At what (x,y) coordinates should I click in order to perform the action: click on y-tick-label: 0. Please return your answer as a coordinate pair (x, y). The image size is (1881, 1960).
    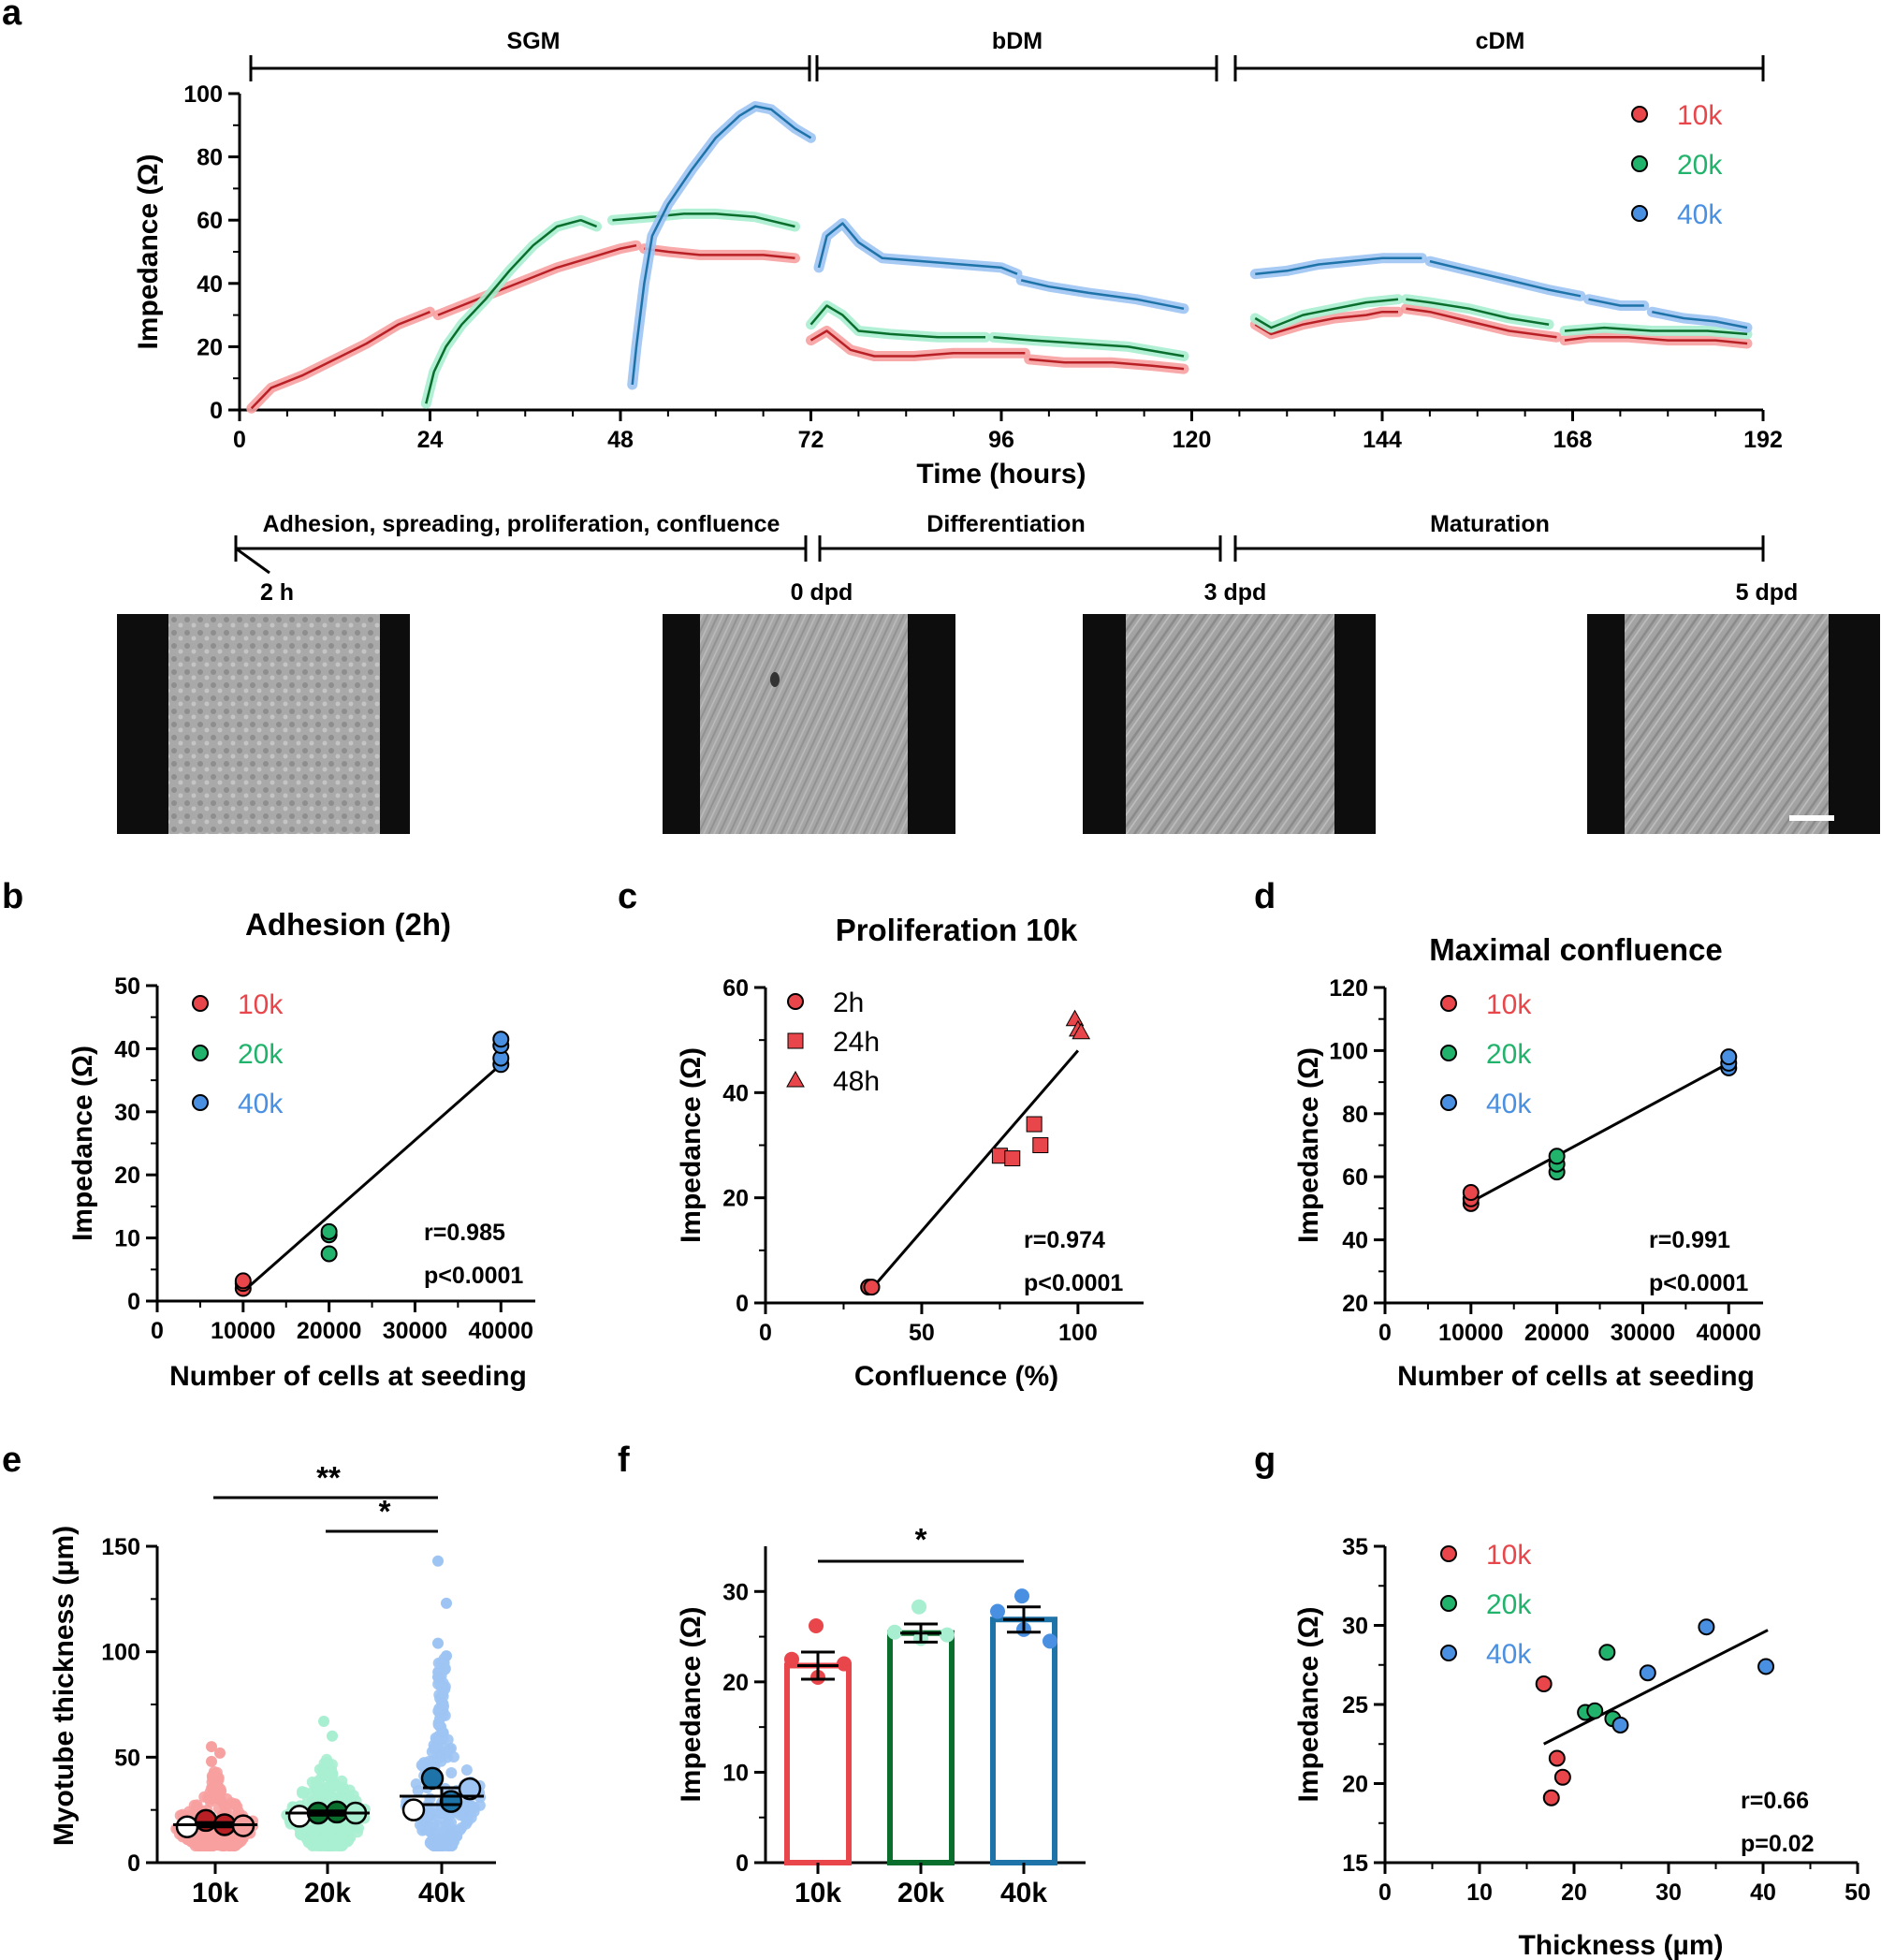
    Looking at the image, I should click on (742, 1304).